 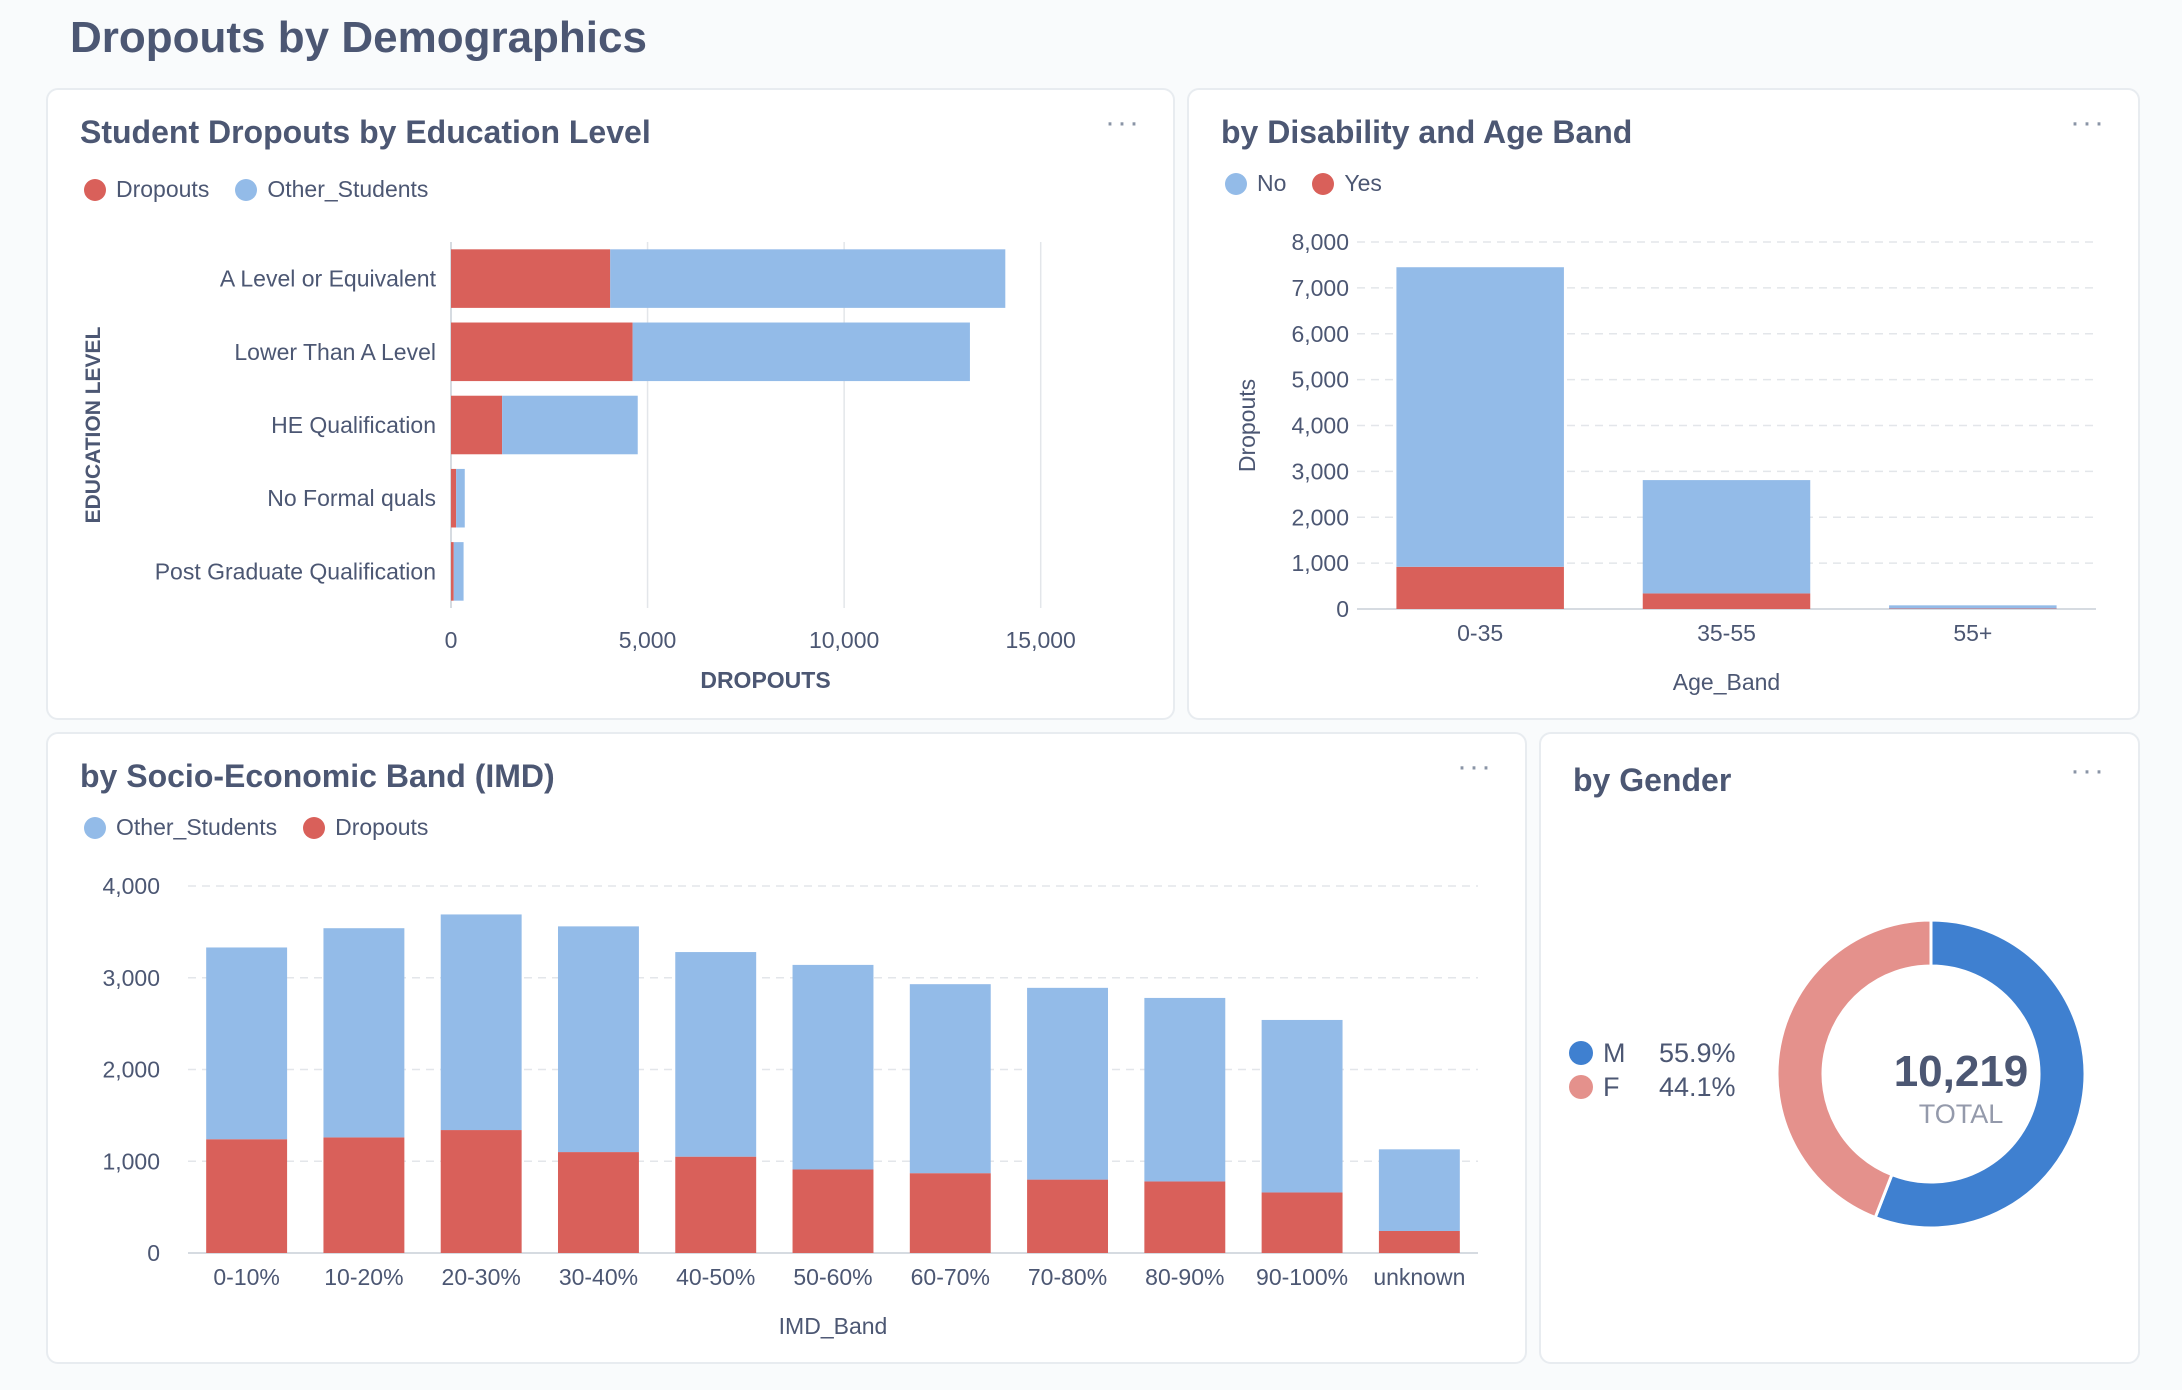 I want to click on x-tick-label: 55+, so click(x=1972, y=633).